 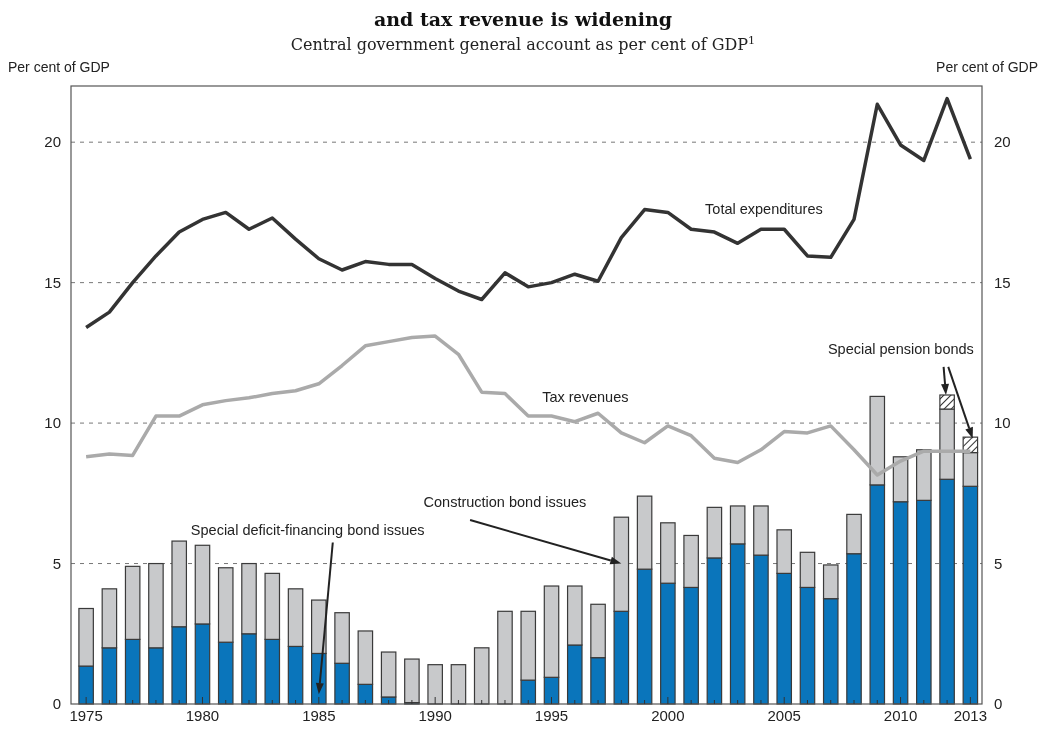 What do you see at coordinates (52, 282) in the screenshot?
I see `y-tick-label: 15` at bounding box center [52, 282].